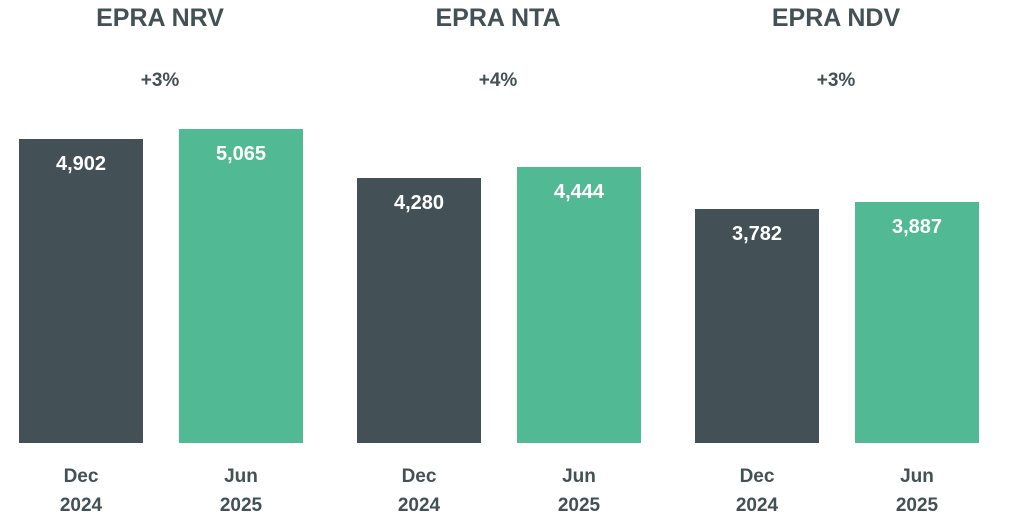 This screenshot has height=515, width=1015. Describe the element at coordinates (241, 153) in the screenshot. I see `value-label: 5,065` at that location.